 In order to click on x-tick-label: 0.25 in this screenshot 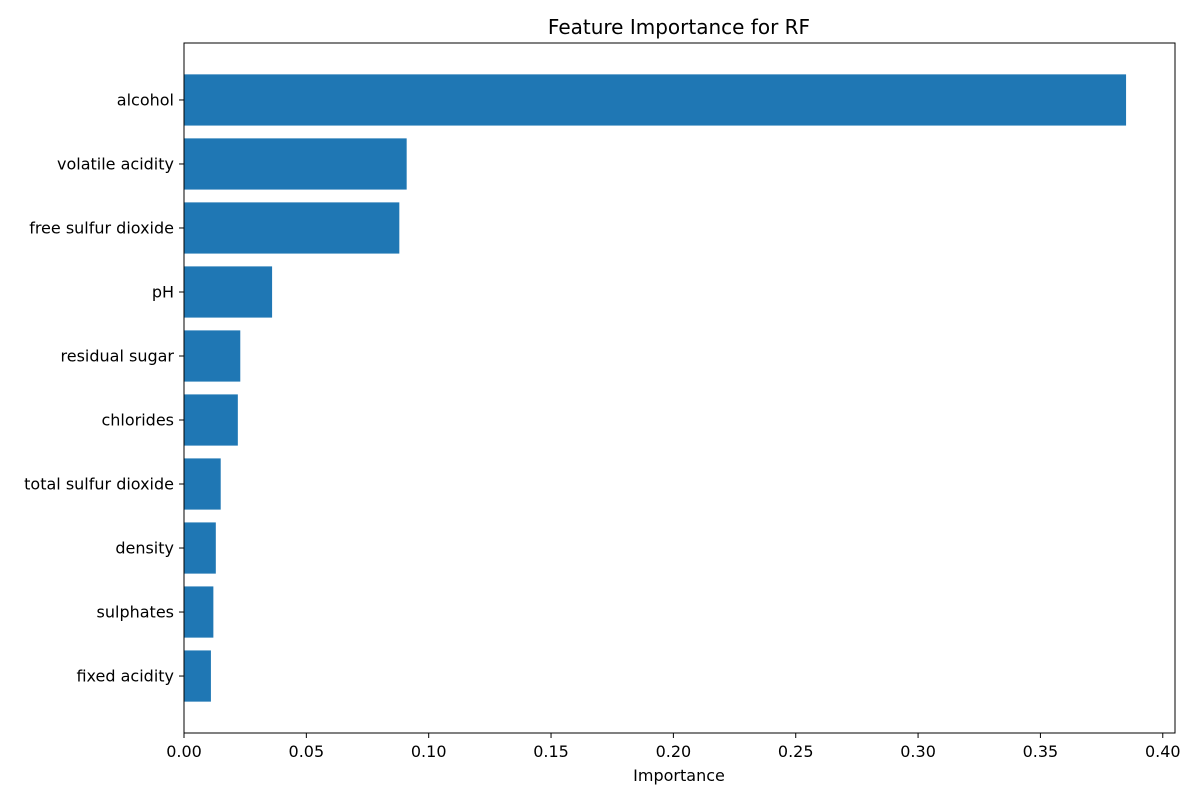, I will do `click(796, 751)`.